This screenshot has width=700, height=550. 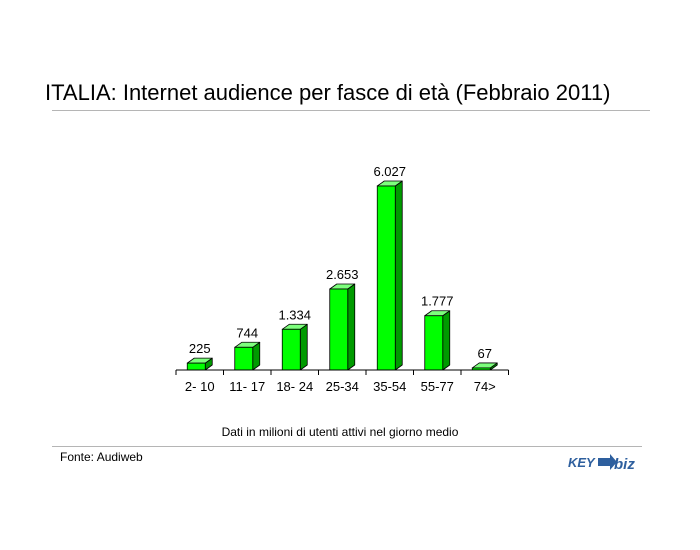 What do you see at coordinates (582, 462) in the screenshot?
I see `logo-key-text: KEY` at bounding box center [582, 462].